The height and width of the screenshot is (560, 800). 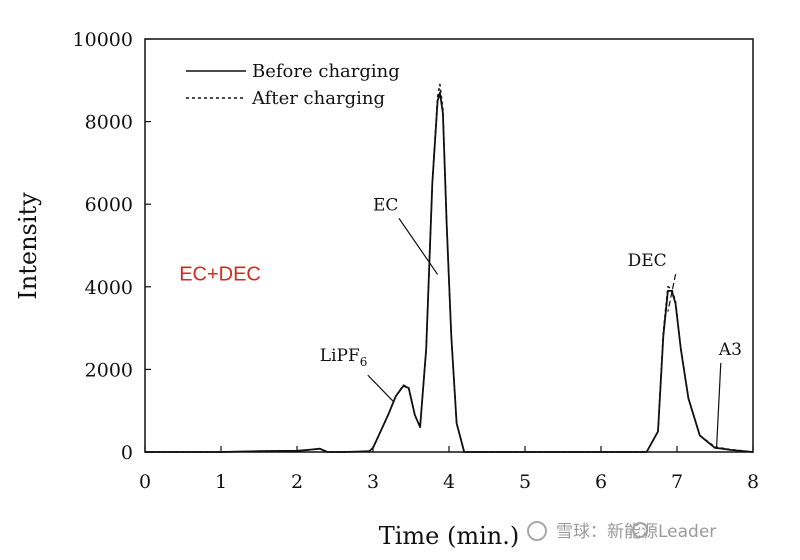 I want to click on legend-label-after-charging: After charging, so click(x=318, y=98).